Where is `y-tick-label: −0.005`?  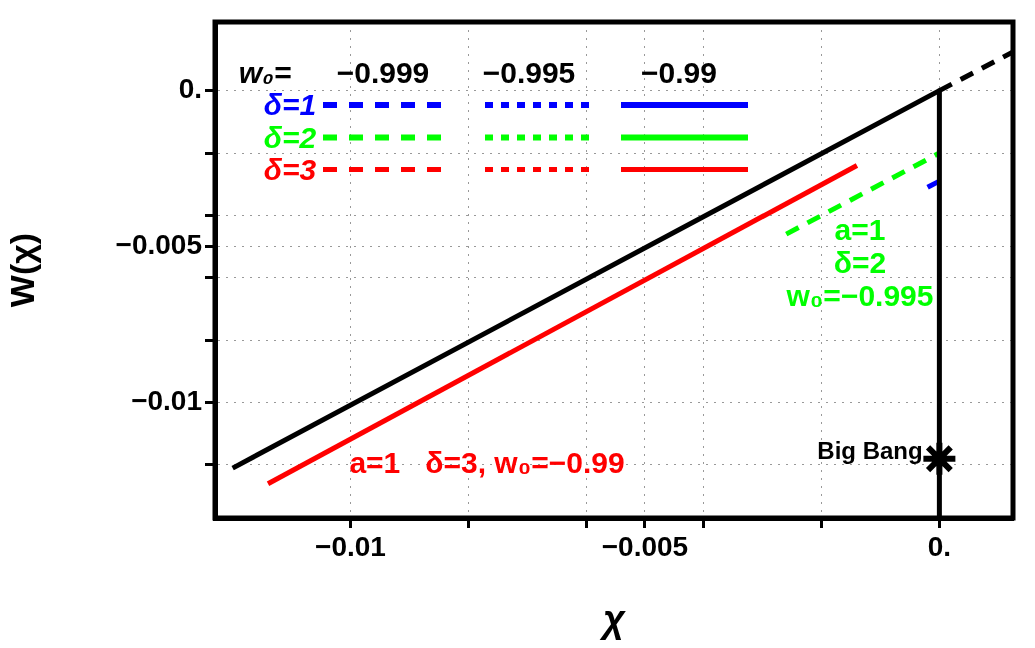
y-tick-label: −0.005 is located at coordinates (158, 245).